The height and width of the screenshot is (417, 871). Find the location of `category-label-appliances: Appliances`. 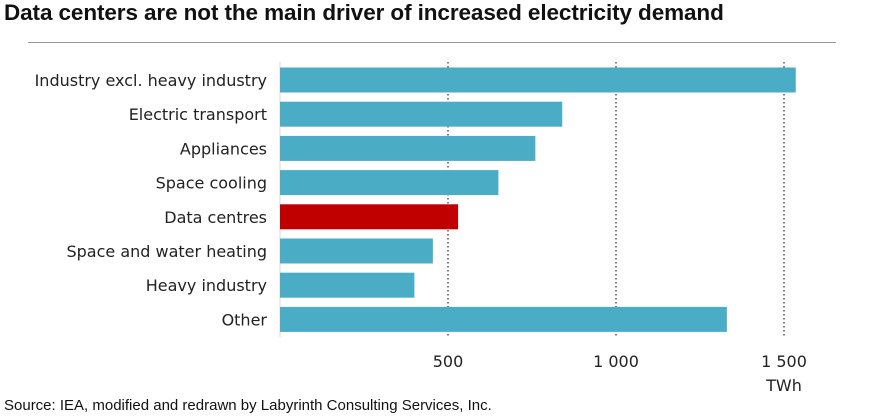

category-label-appliances: Appliances is located at coordinates (223, 148).